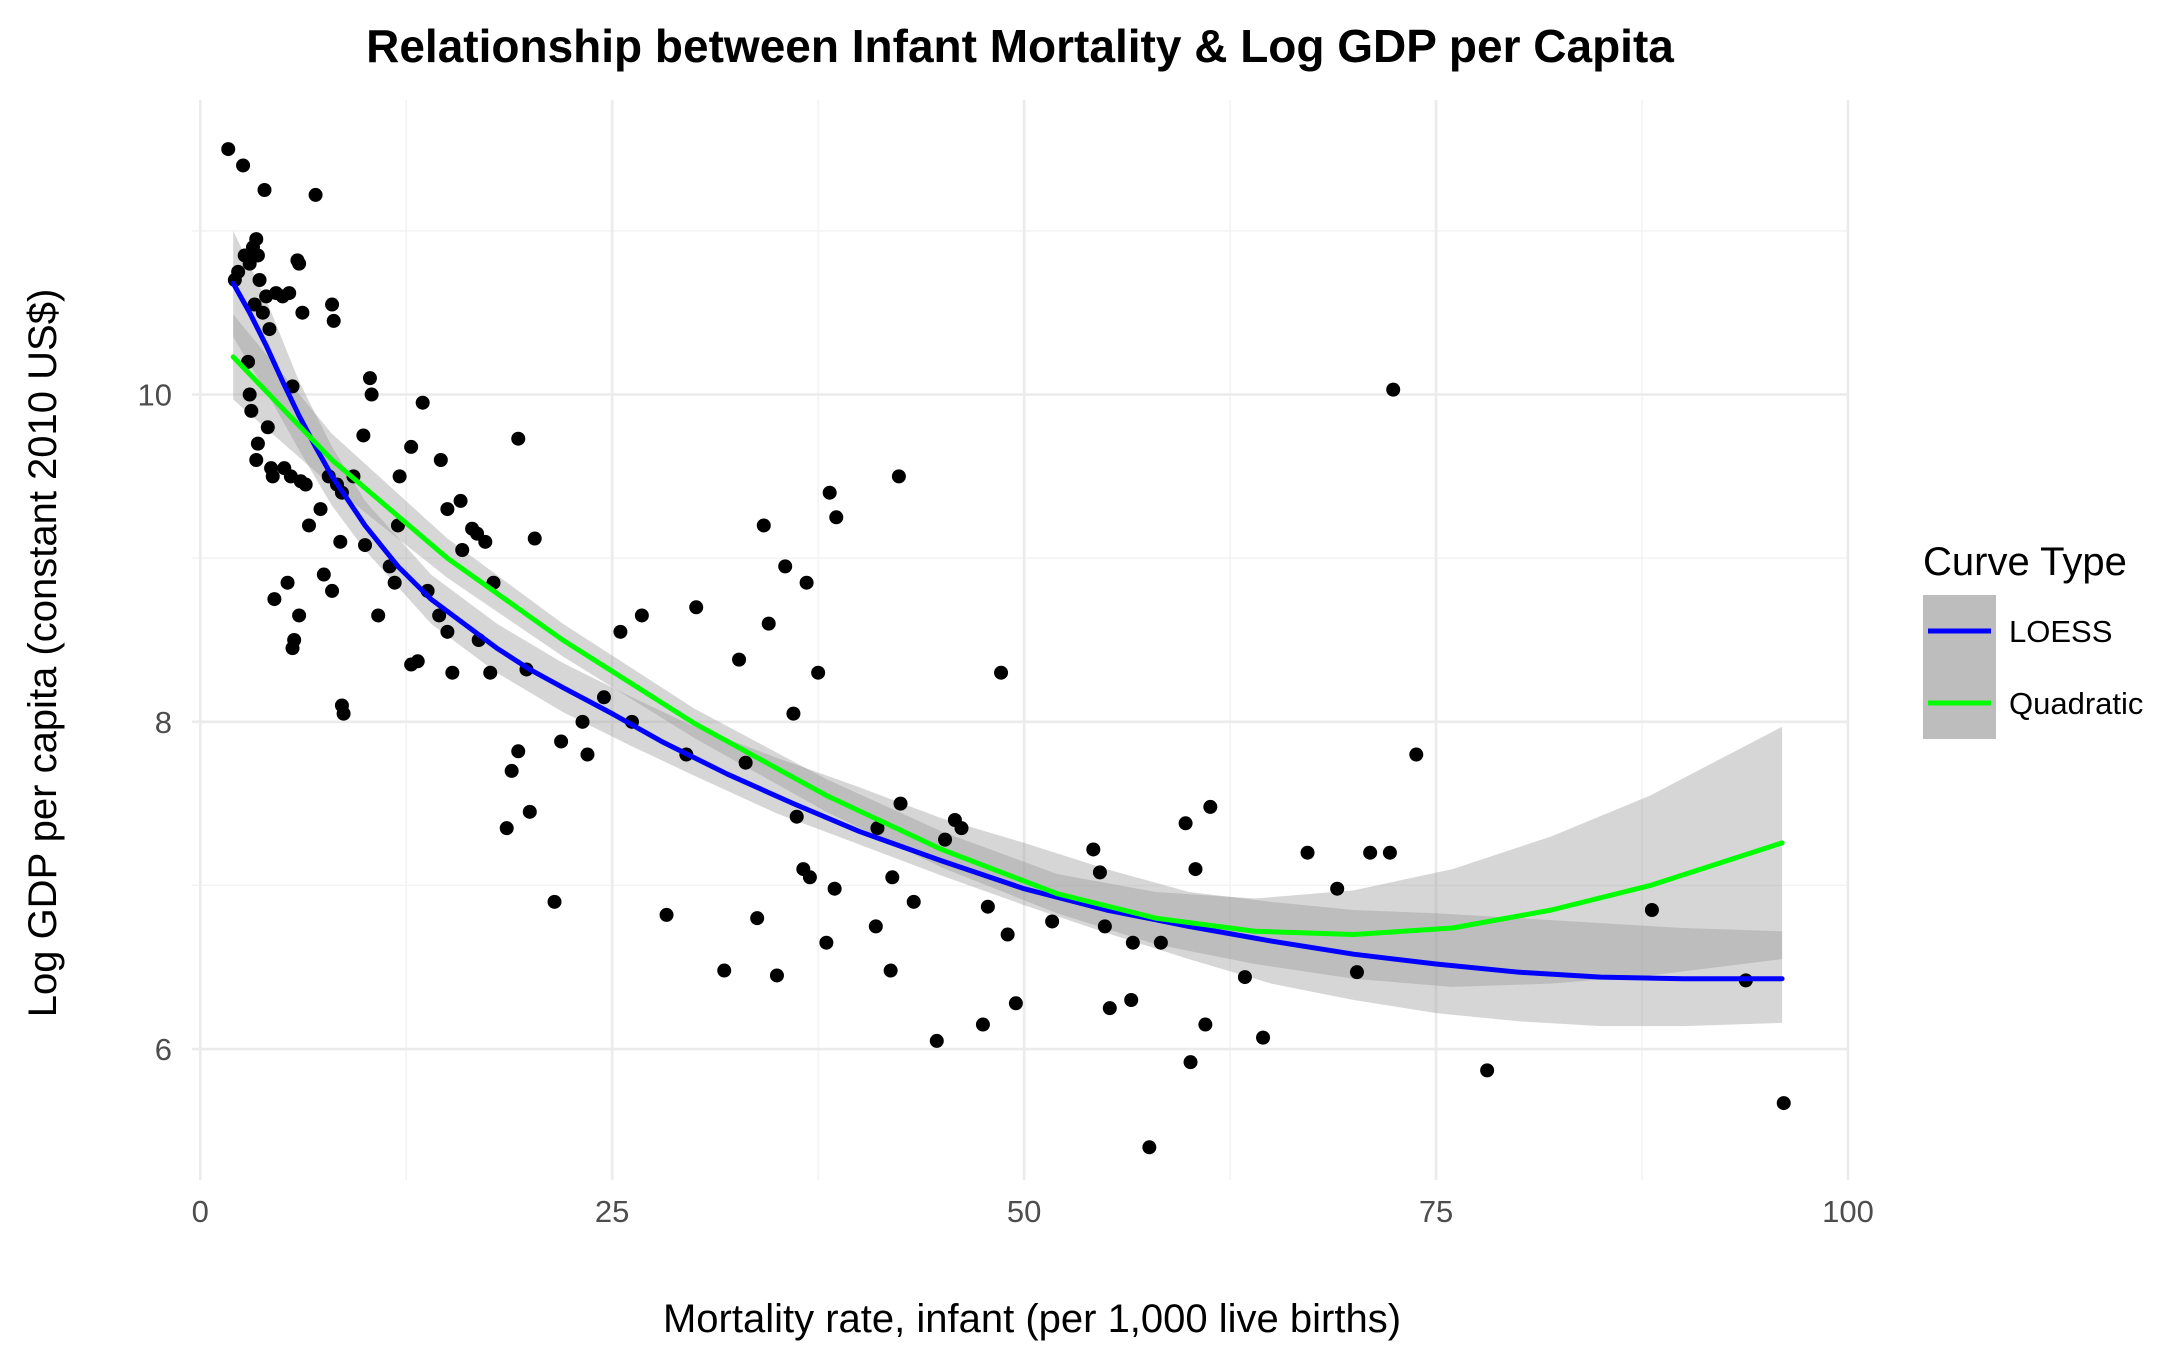 The width and height of the screenshot is (2184, 1350). I want to click on y-tick-label: 10, so click(155, 395).